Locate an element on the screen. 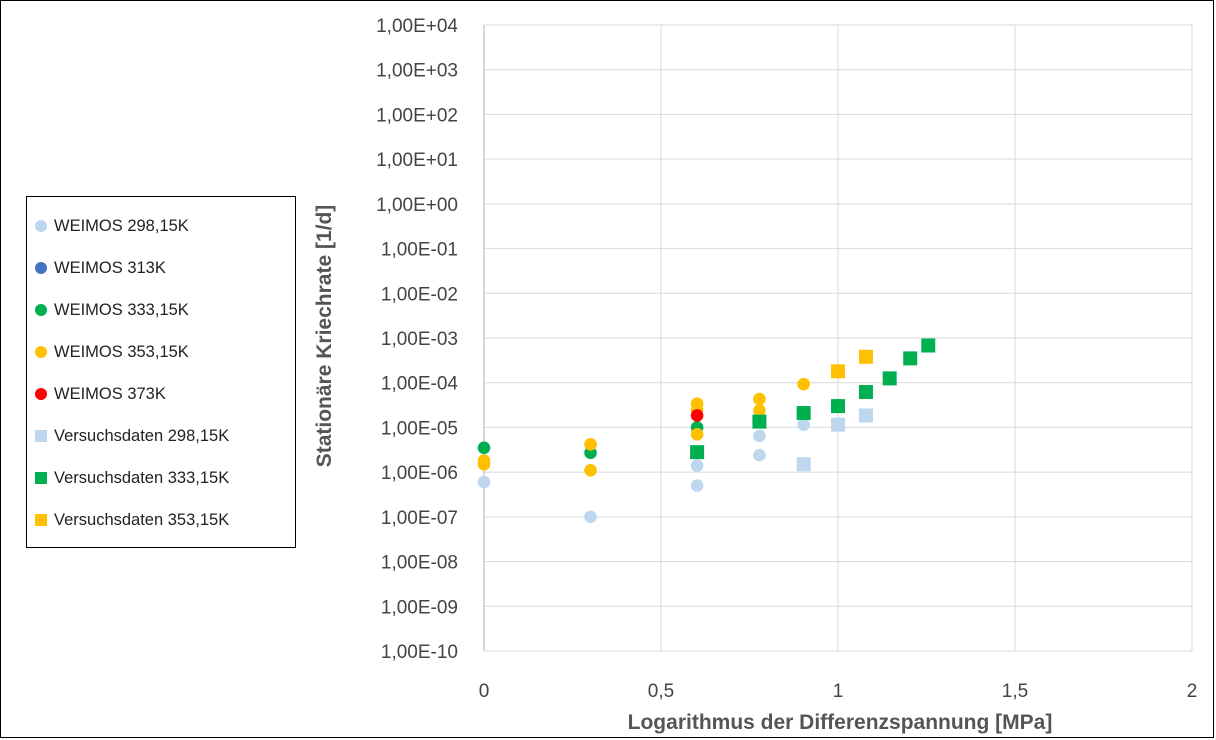 This screenshot has width=1216, height=740. x-tick-label: 0,5 is located at coordinates (661, 691).